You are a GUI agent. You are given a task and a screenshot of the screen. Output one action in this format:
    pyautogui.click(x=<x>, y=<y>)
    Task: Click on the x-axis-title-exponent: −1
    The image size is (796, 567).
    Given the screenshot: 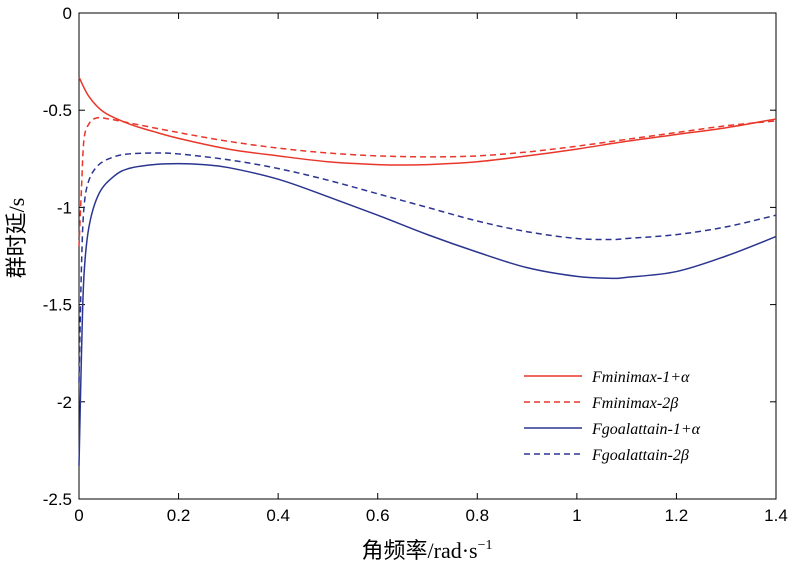 What is the action you would take?
    pyautogui.click(x=485, y=545)
    